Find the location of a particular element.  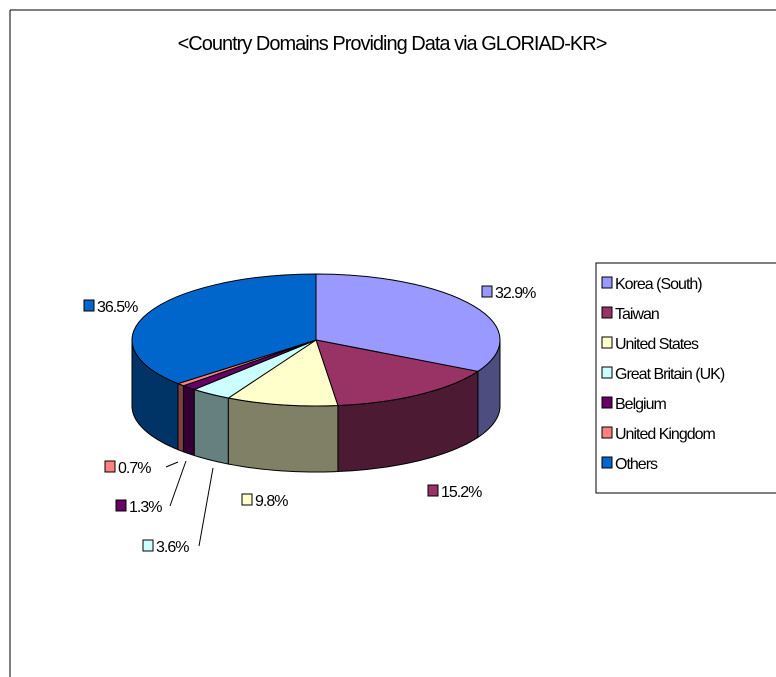

legend-label: United Kingdom is located at coordinates (665, 434).